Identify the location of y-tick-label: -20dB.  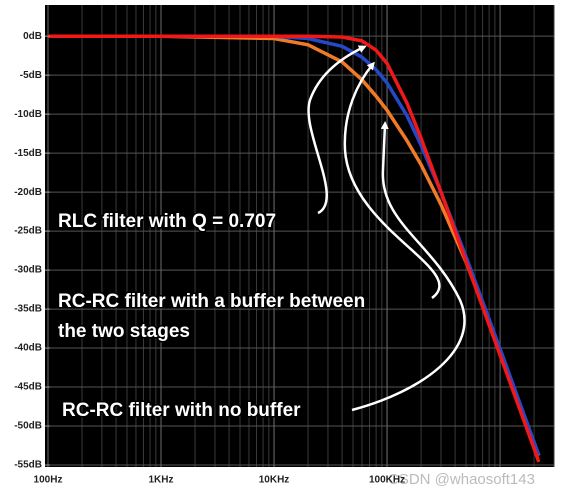
(28, 192).